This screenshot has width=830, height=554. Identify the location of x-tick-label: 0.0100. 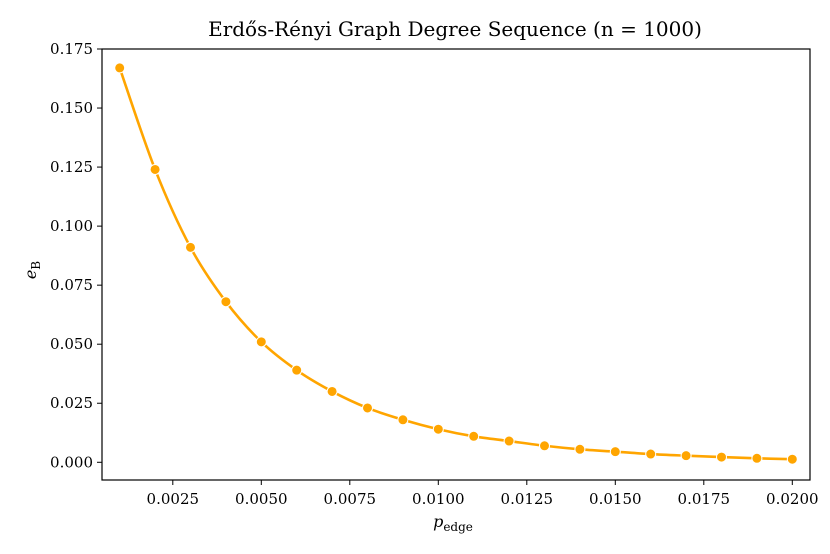
(438, 499).